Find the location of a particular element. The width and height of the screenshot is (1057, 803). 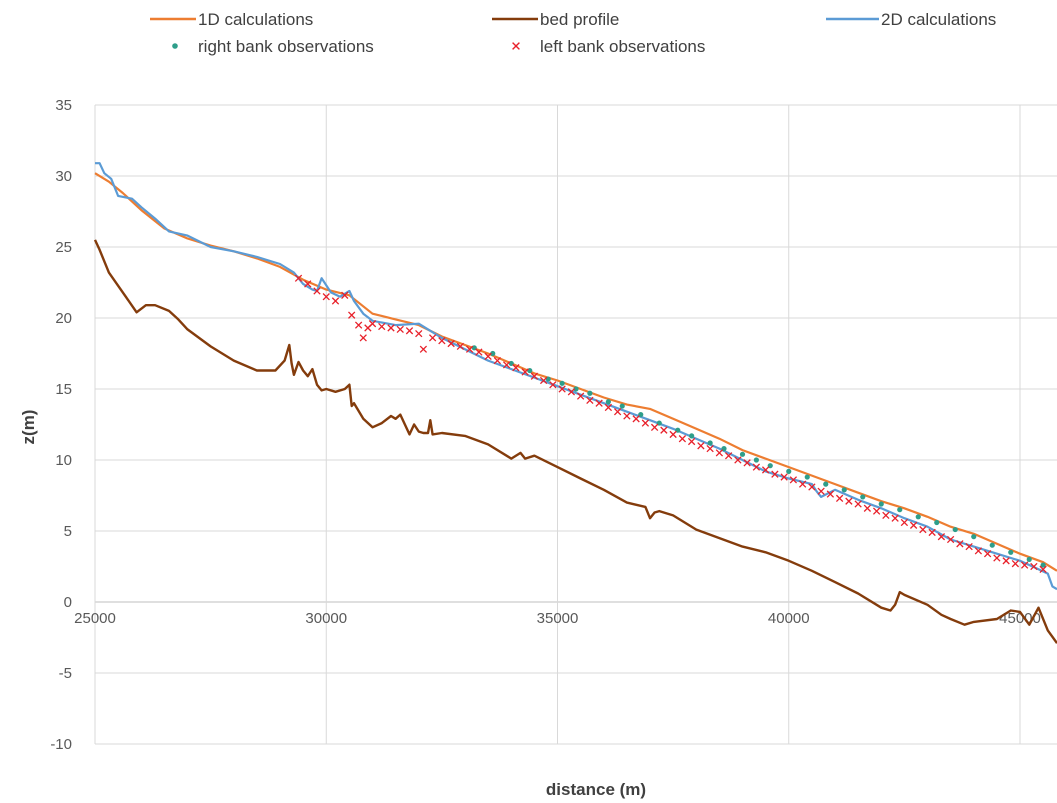

y-tick-label: 25 is located at coordinates (63, 247).